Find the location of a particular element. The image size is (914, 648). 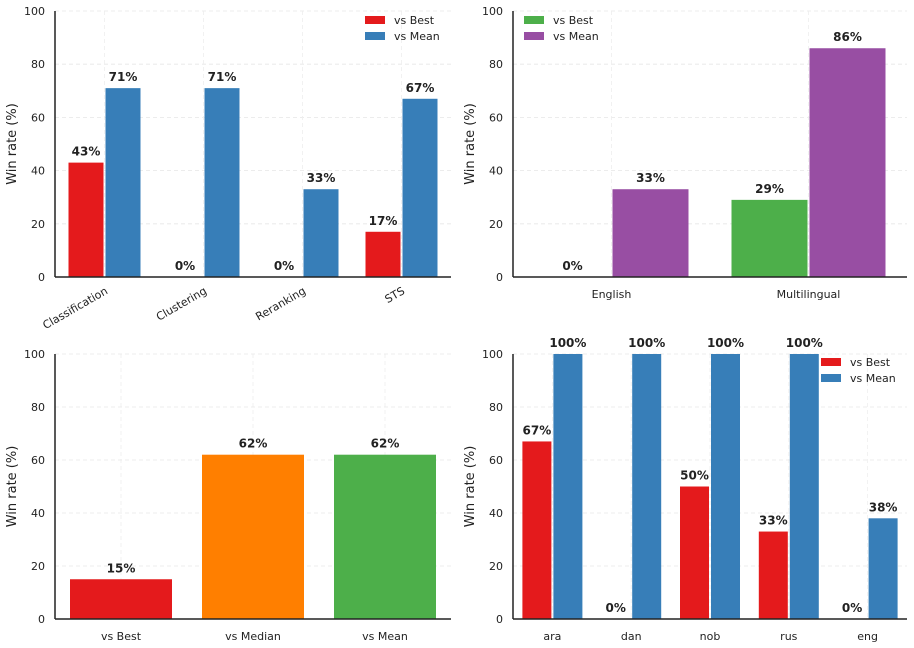

data-label: 29% is located at coordinates (769, 189).